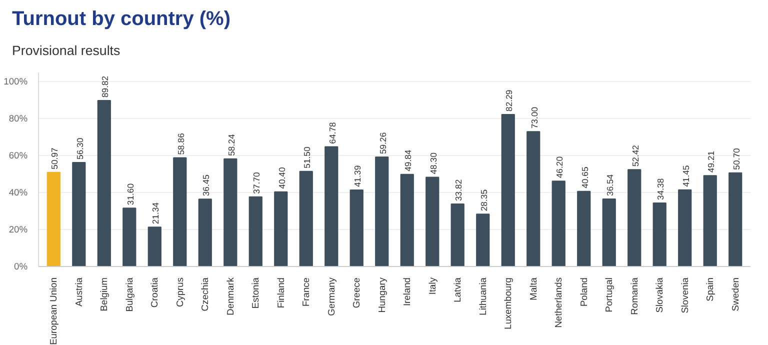  What do you see at coordinates (459, 190) in the screenshot?
I see `data-label: 33.82` at bounding box center [459, 190].